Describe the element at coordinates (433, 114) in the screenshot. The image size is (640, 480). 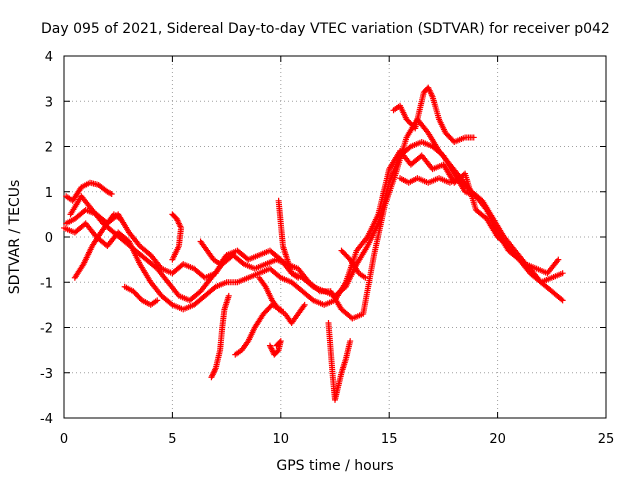
I see `series-track-p` at that location.